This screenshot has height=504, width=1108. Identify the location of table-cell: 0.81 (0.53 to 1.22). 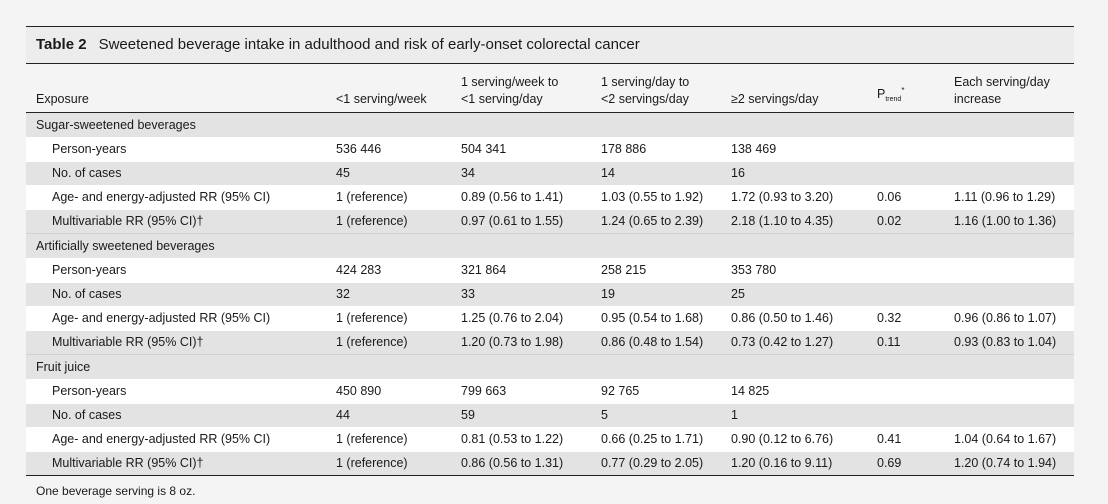
(531, 439).